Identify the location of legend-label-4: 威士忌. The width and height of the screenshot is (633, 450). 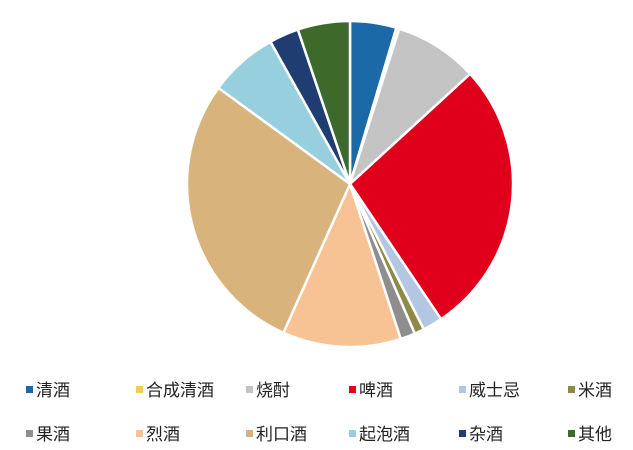
(494, 391).